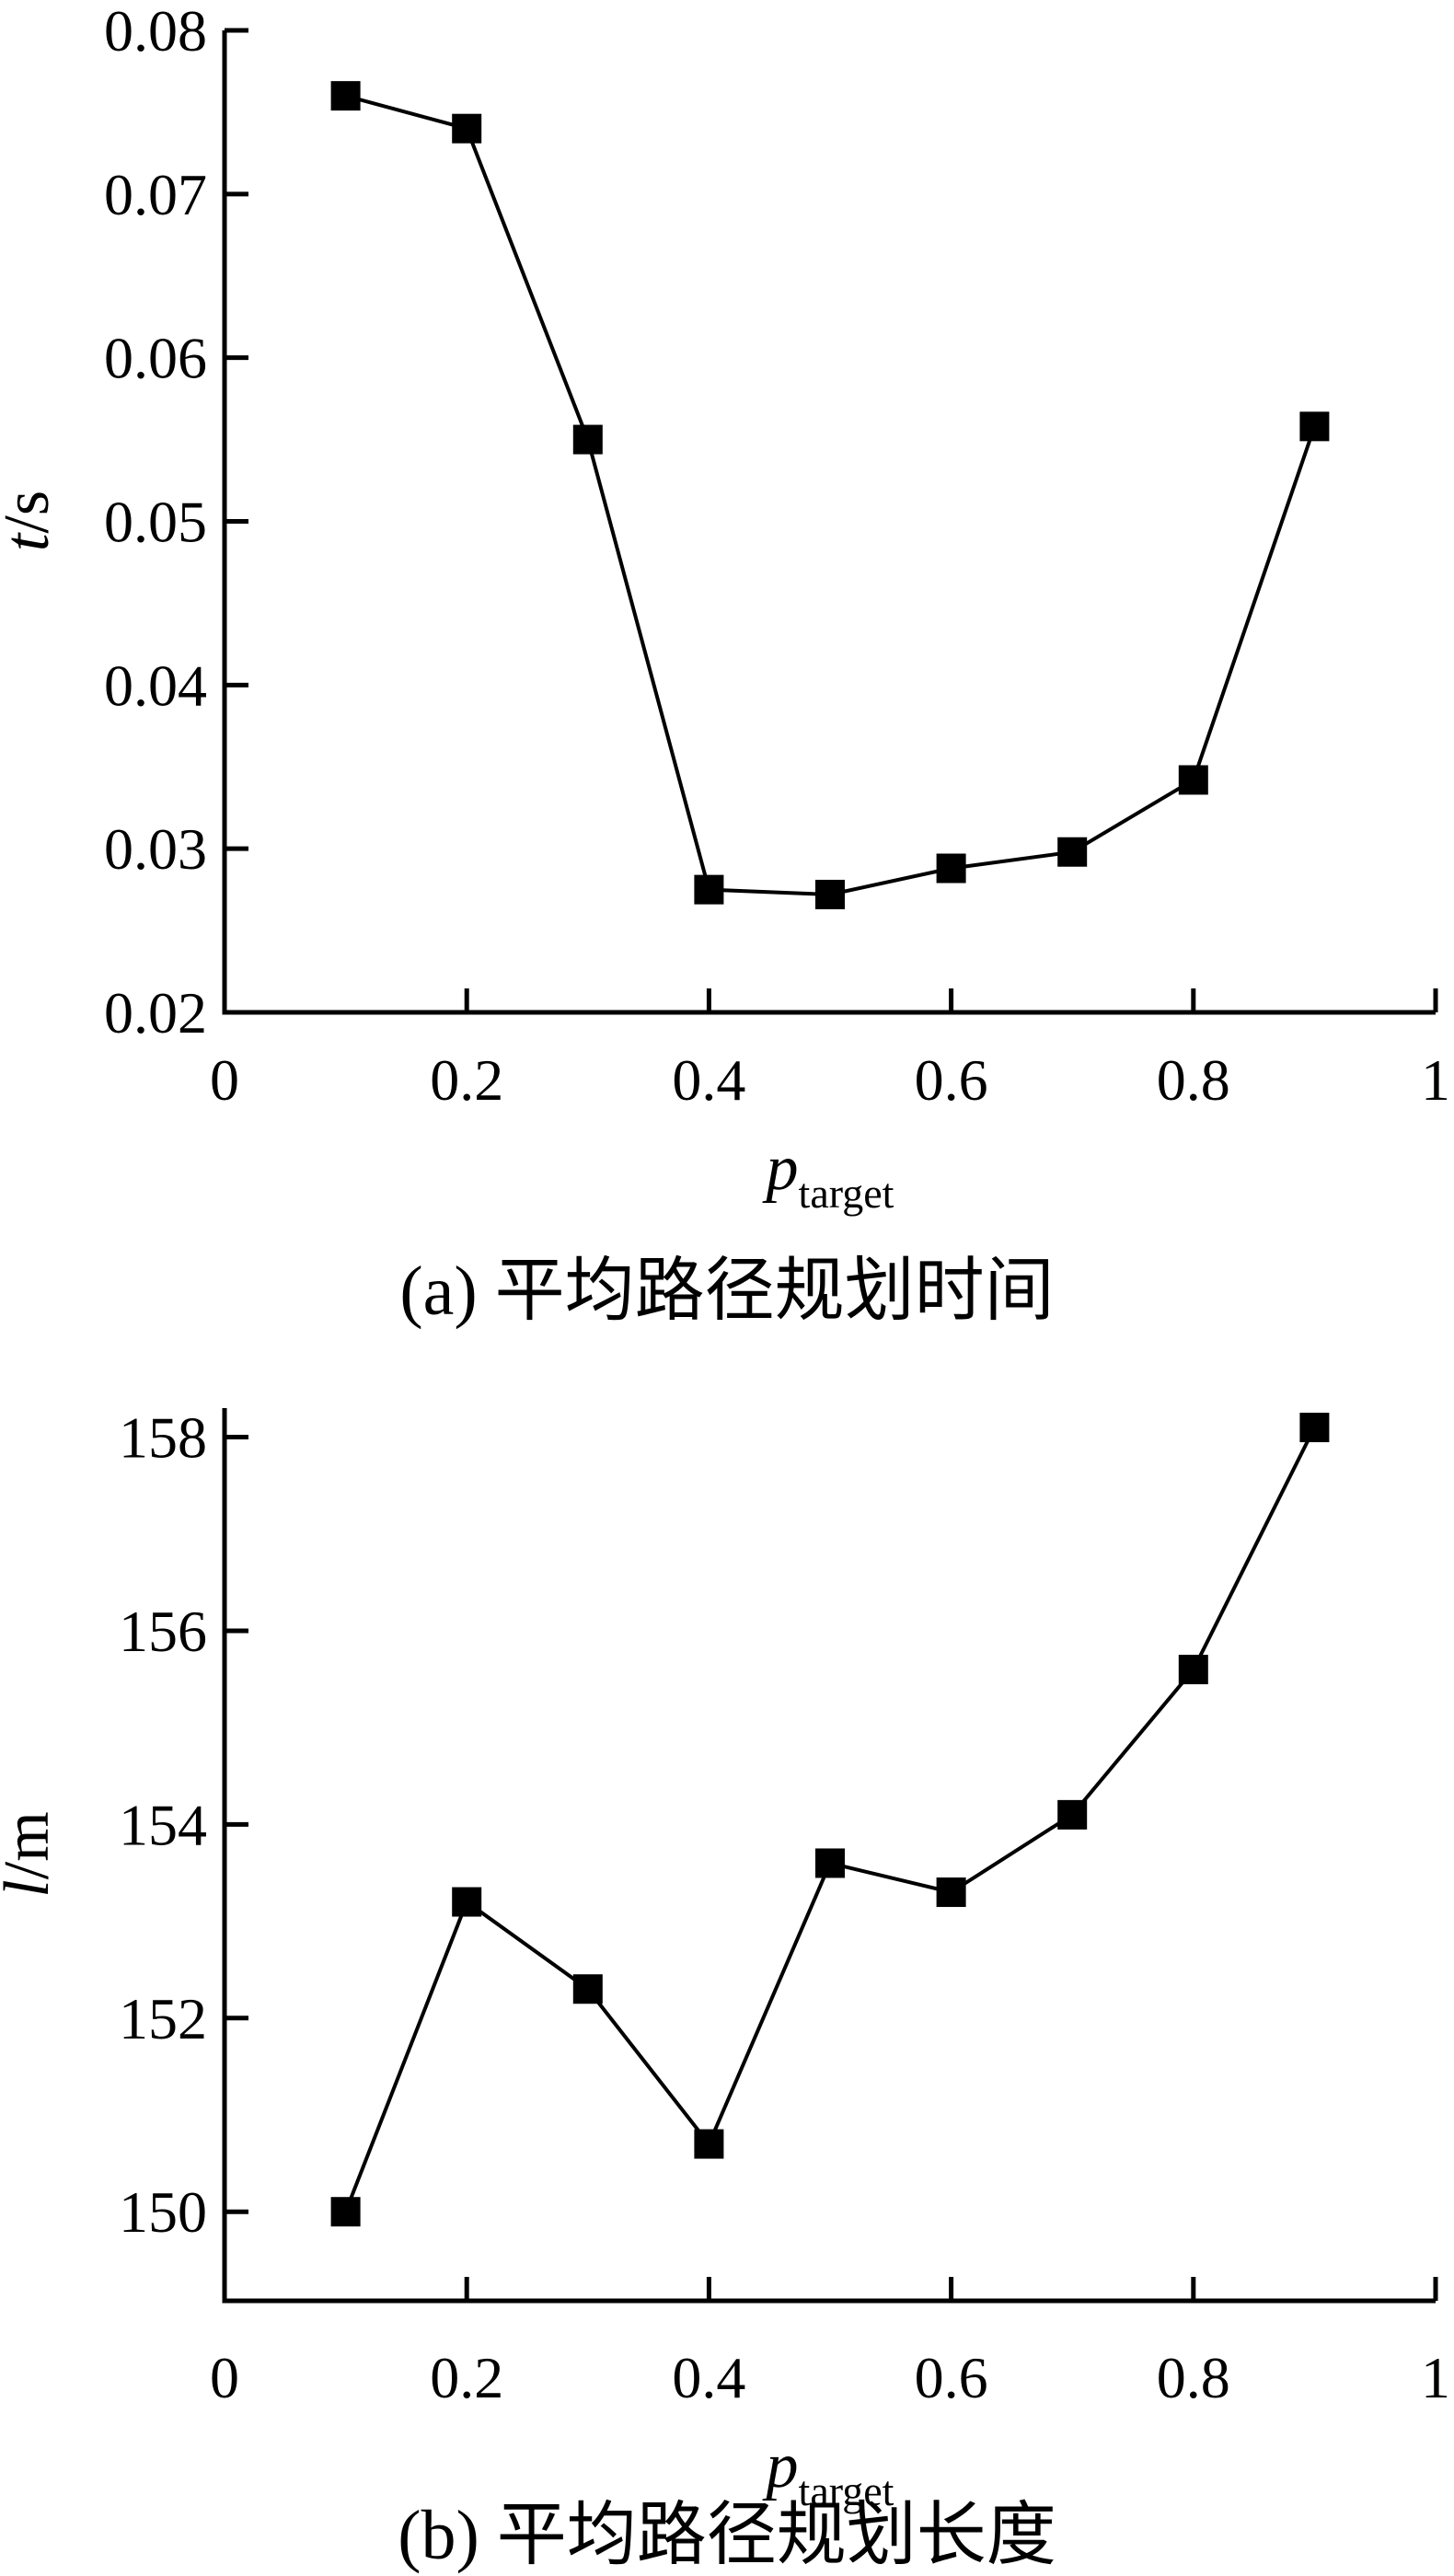  What do you see at coordinates (155, 522) in the screenshot?
I see `y-tick-label: 0.05` at bounding box center [155, 522].